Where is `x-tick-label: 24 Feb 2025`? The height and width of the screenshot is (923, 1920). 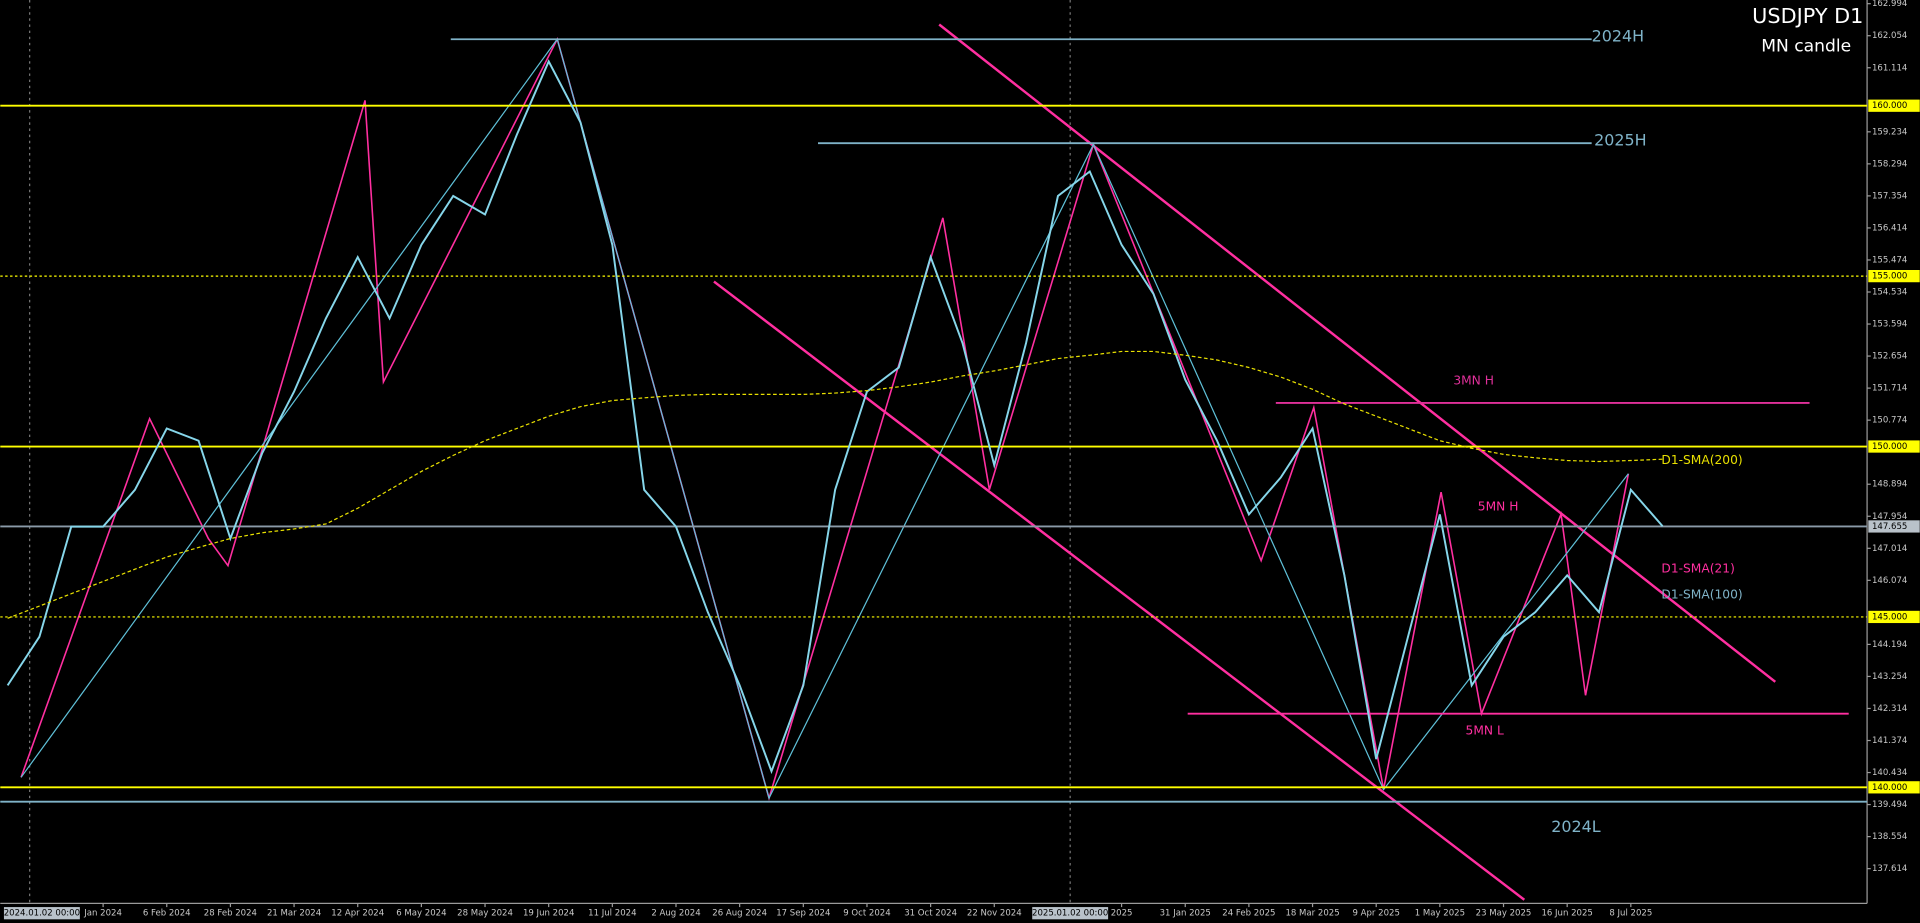
x-tick-label: 24 Feb 2025 is located at coordinates (1248, 914).